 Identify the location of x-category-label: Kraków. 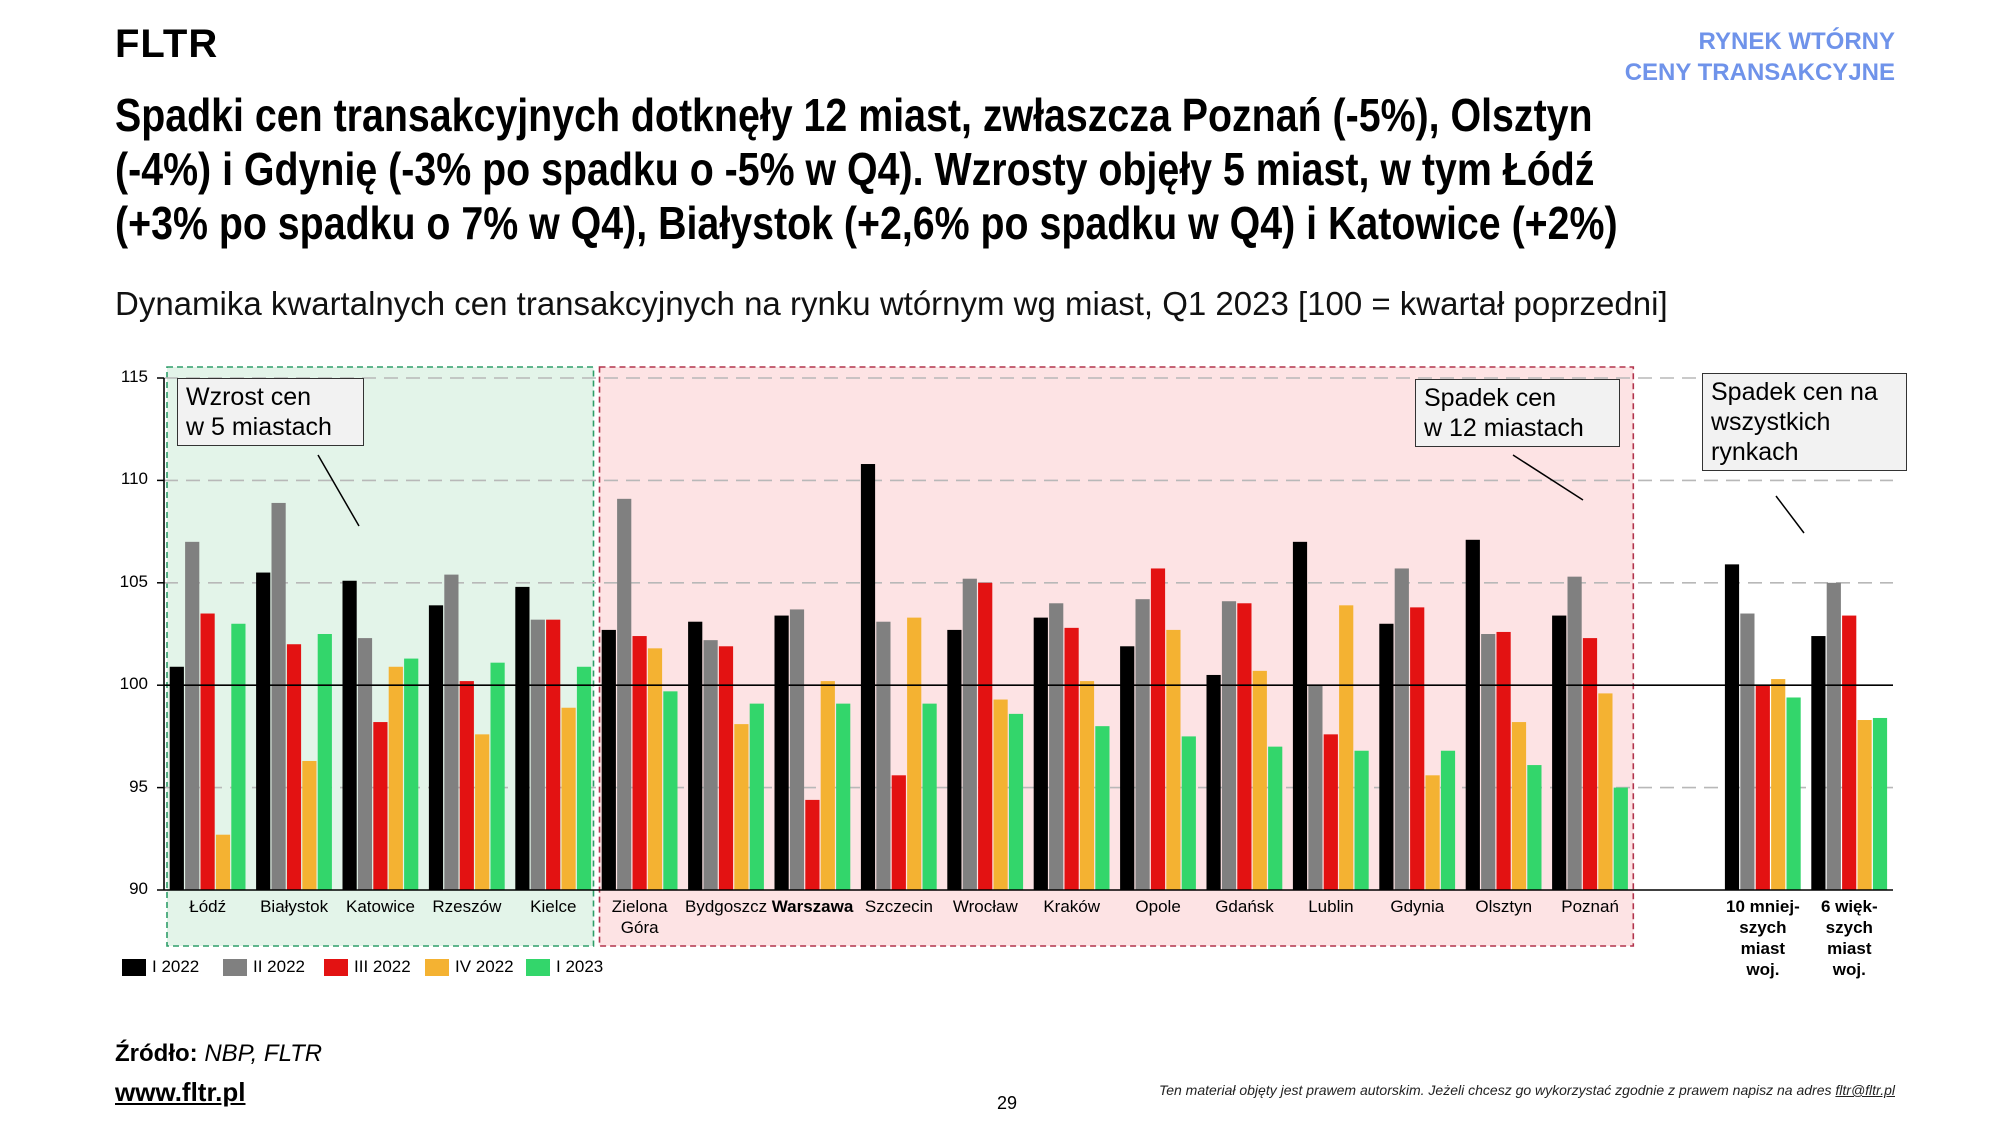
(1072, 906).